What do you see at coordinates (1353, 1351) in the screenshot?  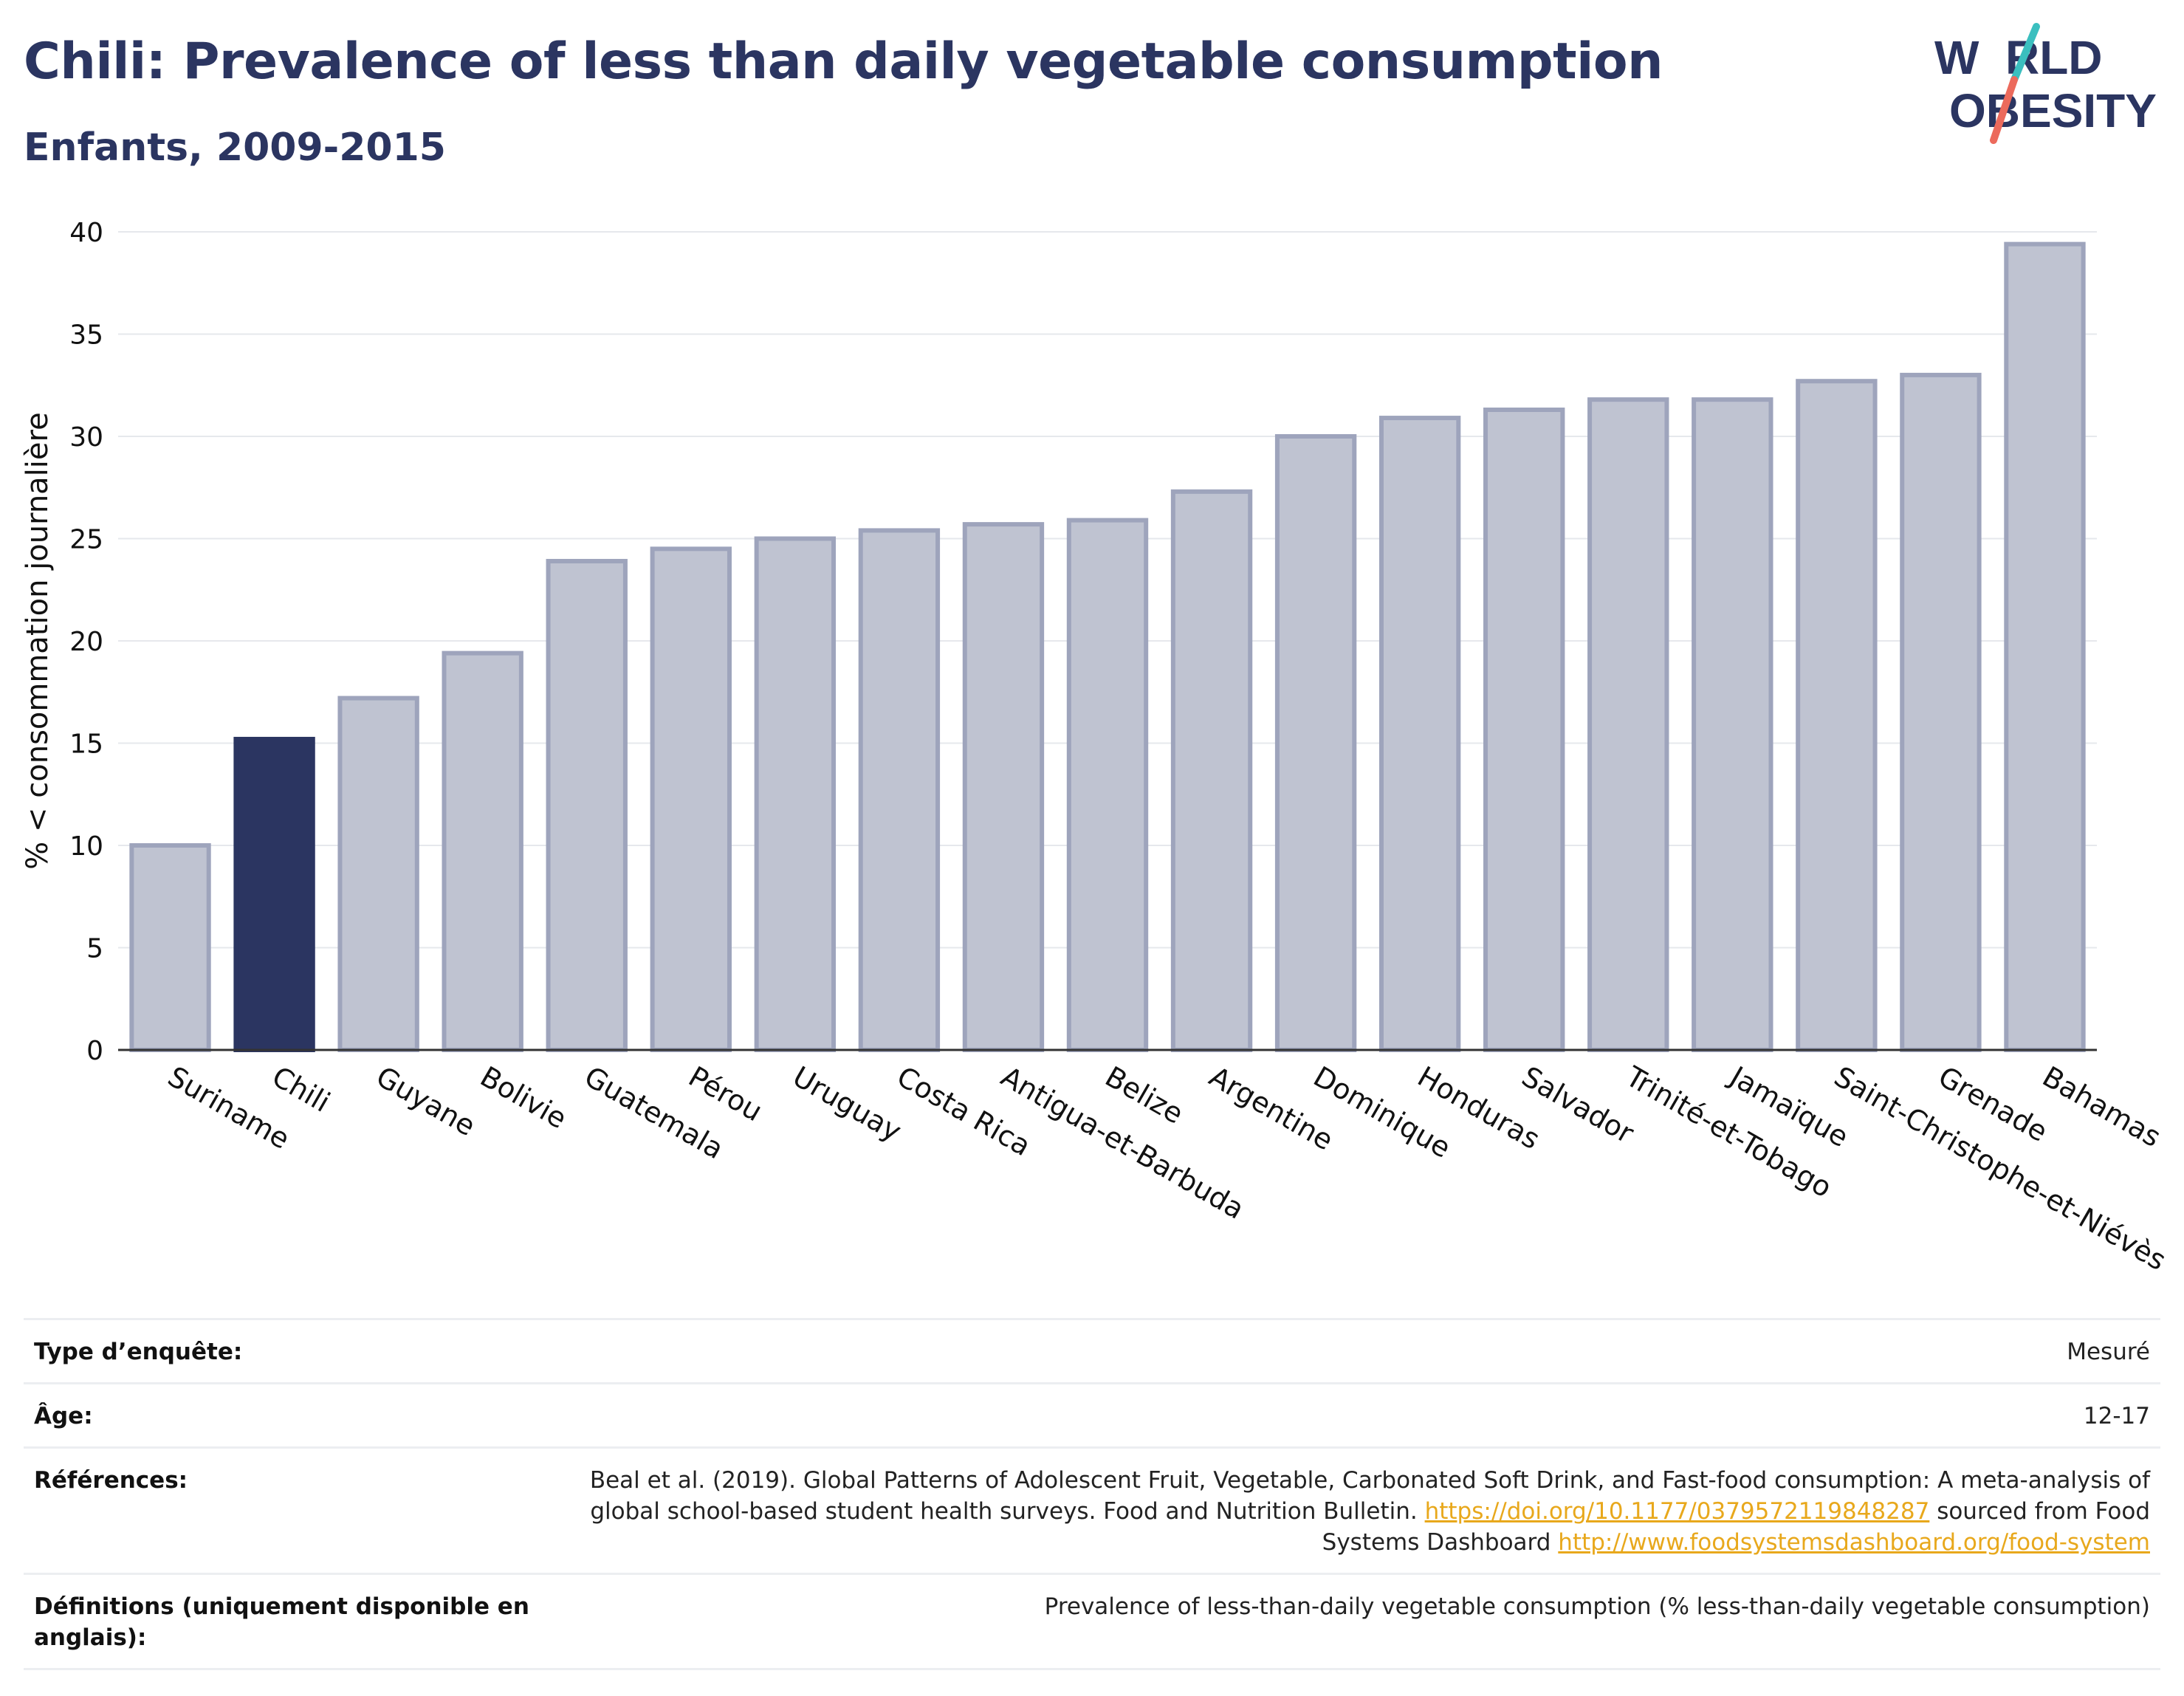 I see `survey-type-value: Mesuré` at bounding box center [1353, 1351].